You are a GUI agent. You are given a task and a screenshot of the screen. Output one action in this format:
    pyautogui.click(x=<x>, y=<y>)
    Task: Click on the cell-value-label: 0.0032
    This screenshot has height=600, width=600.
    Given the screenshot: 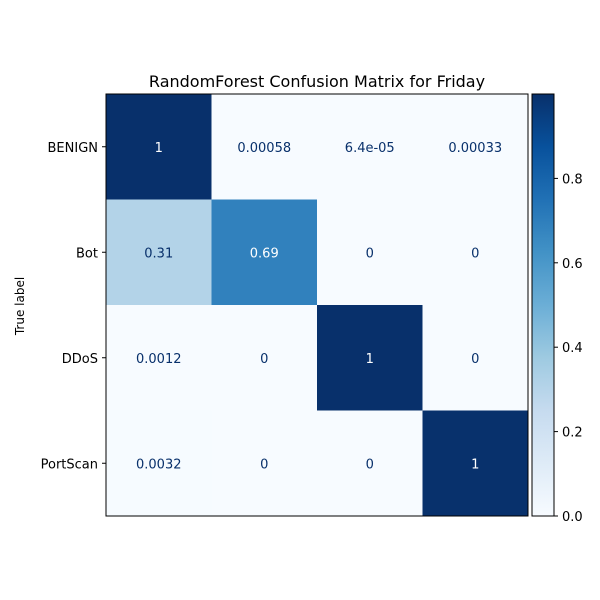 What is the action you would take?
    pyautogui.click(x=159, y=464)
    